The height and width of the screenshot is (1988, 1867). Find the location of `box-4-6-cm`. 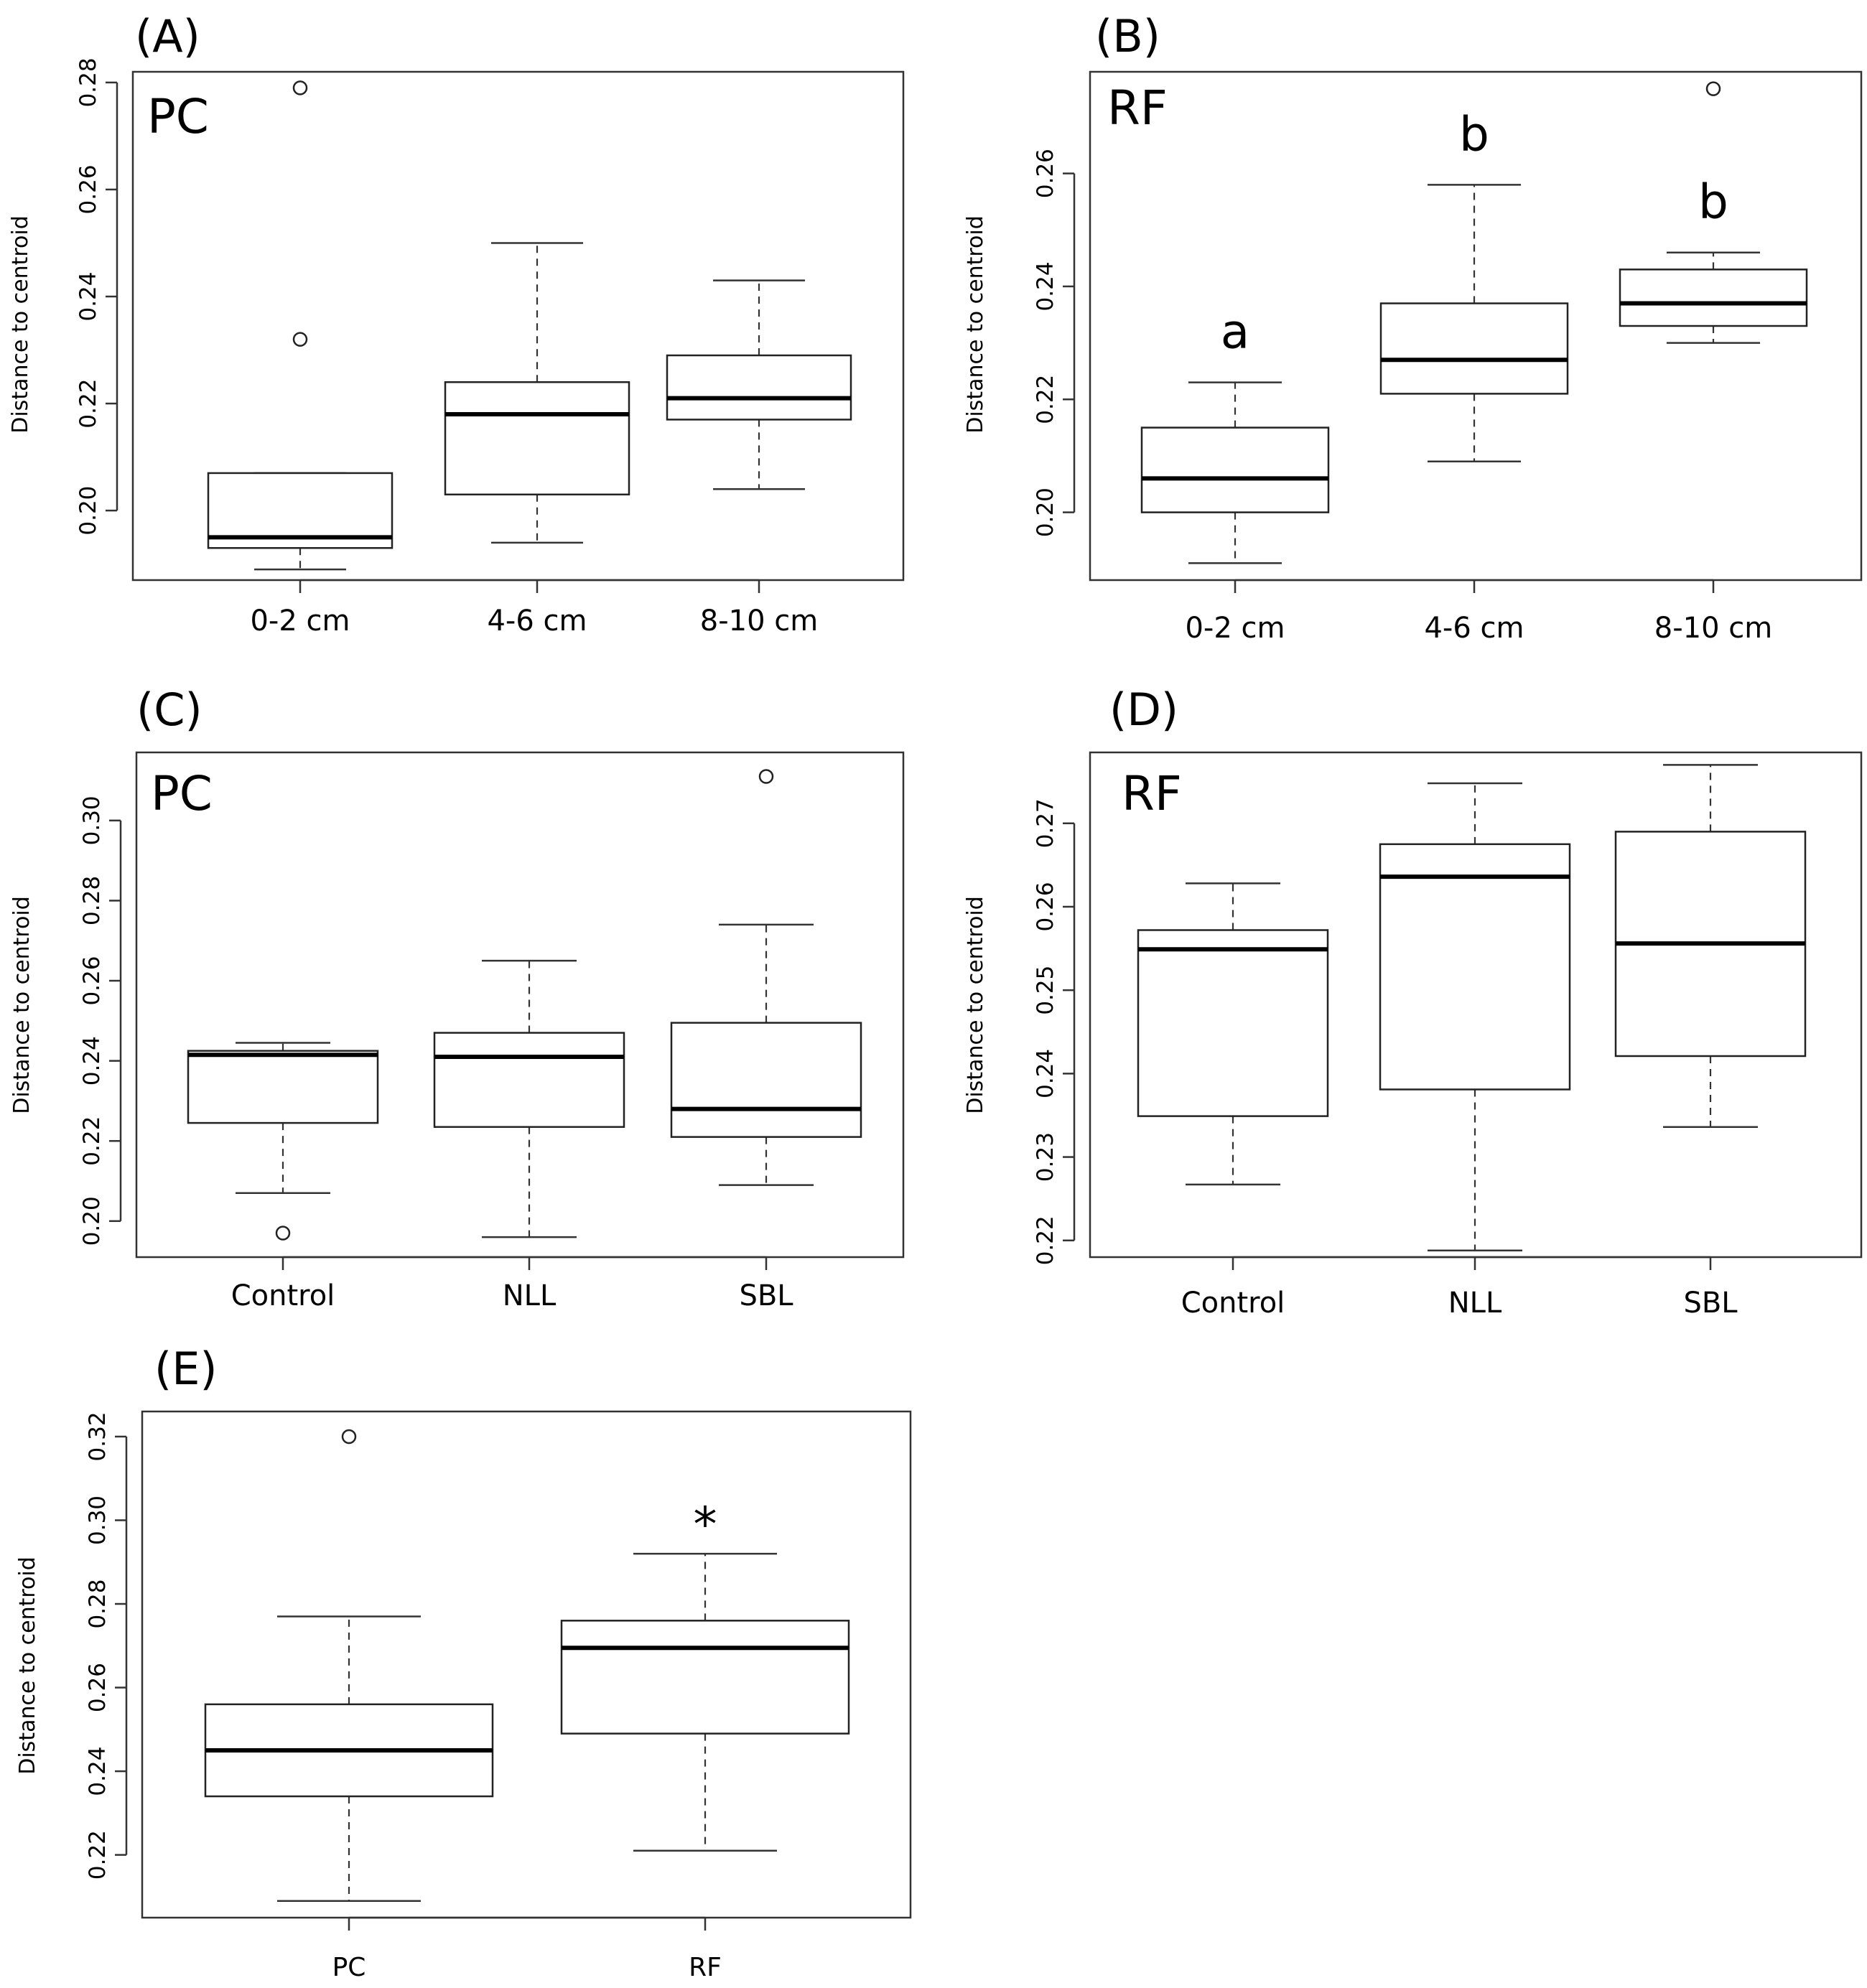

box-4-6-cm is located at coordinates (537, 393).